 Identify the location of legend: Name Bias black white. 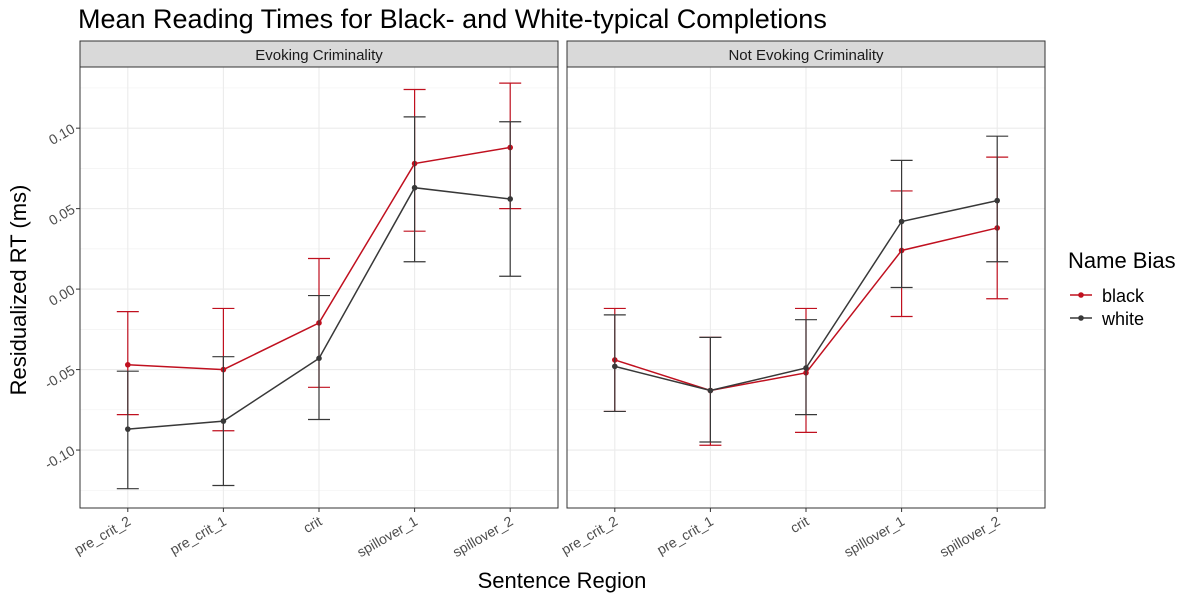
(1122, 288).